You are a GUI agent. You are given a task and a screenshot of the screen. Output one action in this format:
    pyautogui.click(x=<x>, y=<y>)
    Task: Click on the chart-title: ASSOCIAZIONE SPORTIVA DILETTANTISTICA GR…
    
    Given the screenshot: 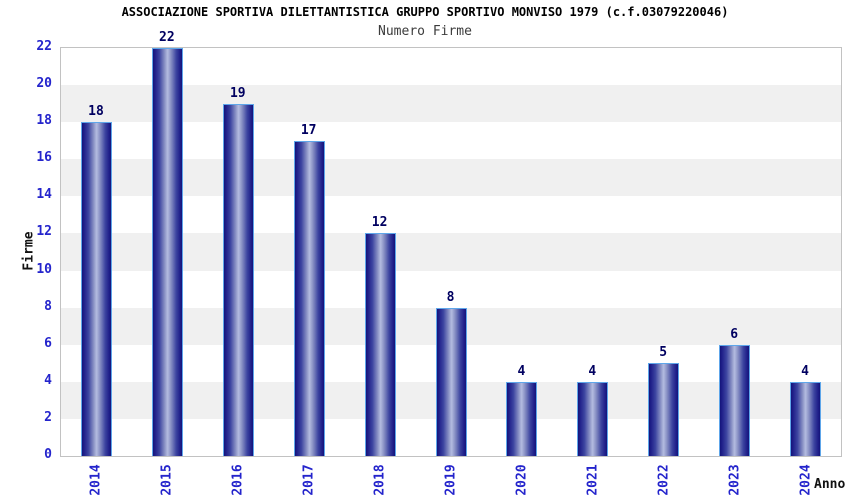 What is the action you would take?
    pyautogui.click(x=425, y=12)
    